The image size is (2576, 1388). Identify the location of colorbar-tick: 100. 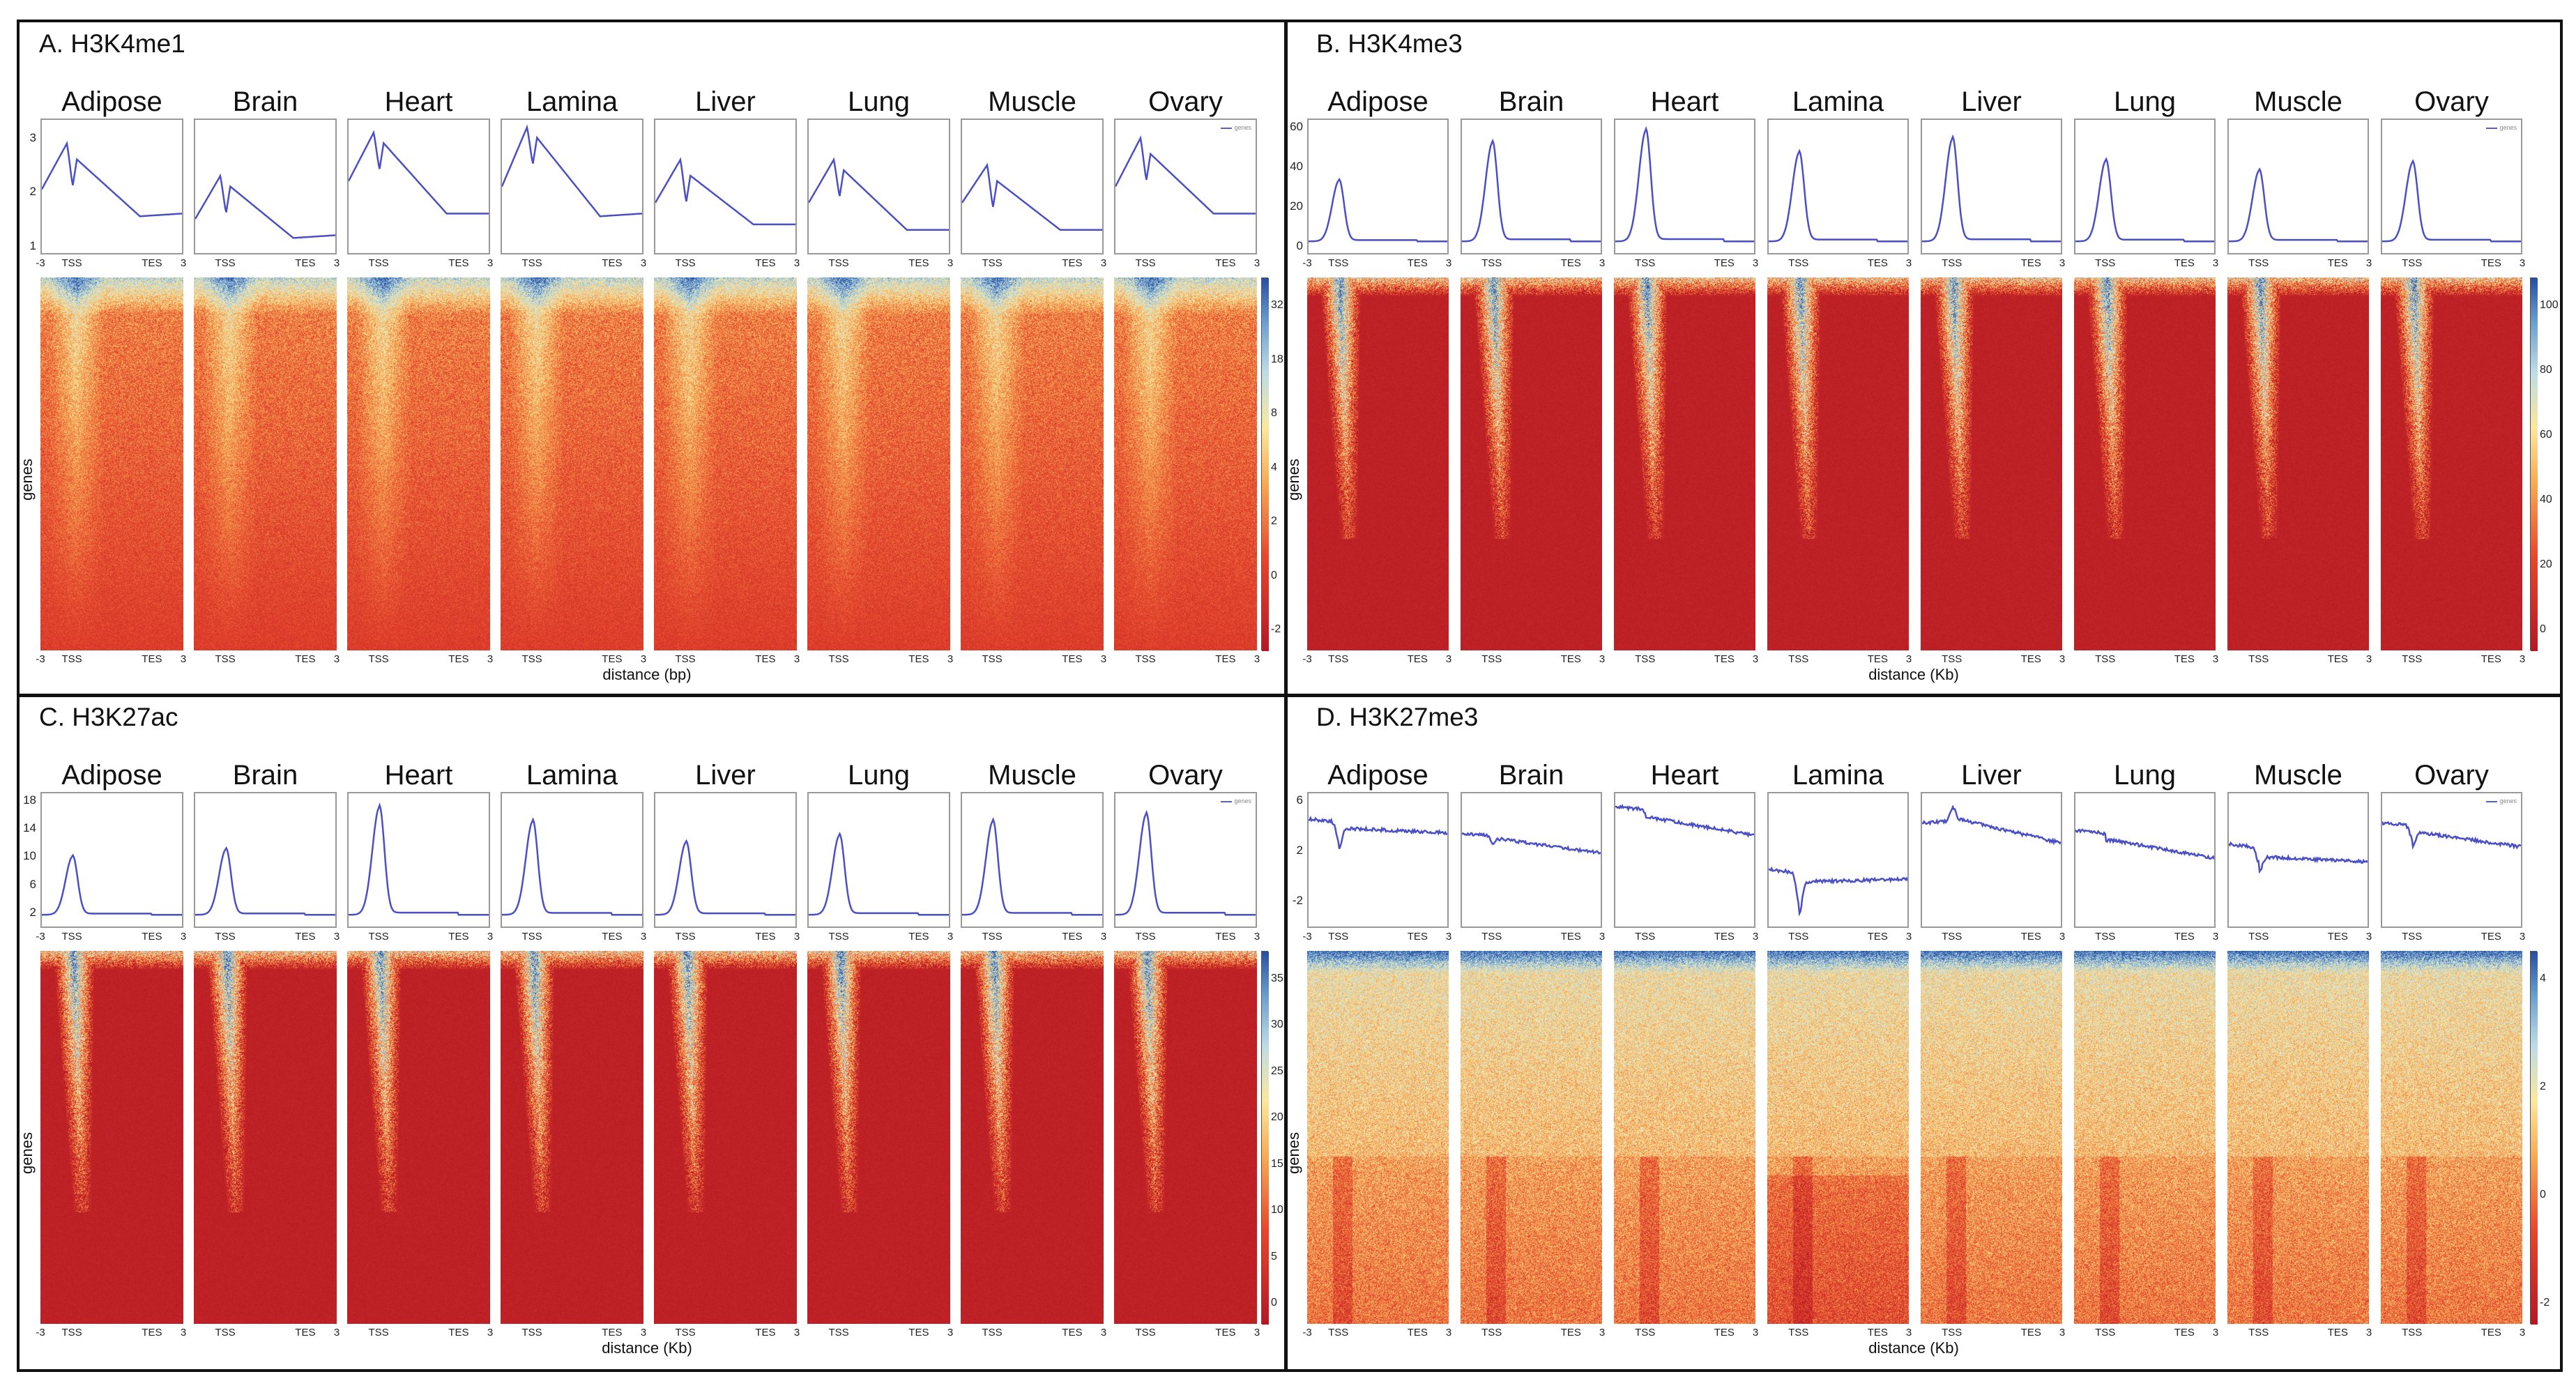
(2549, 305).